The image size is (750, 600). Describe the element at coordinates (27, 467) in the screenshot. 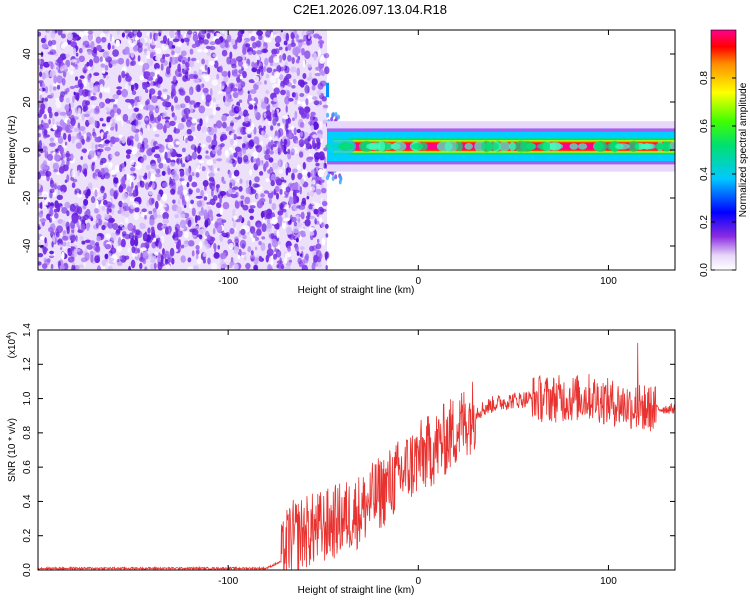

I see `y-tick-label: 0.6` at that location.